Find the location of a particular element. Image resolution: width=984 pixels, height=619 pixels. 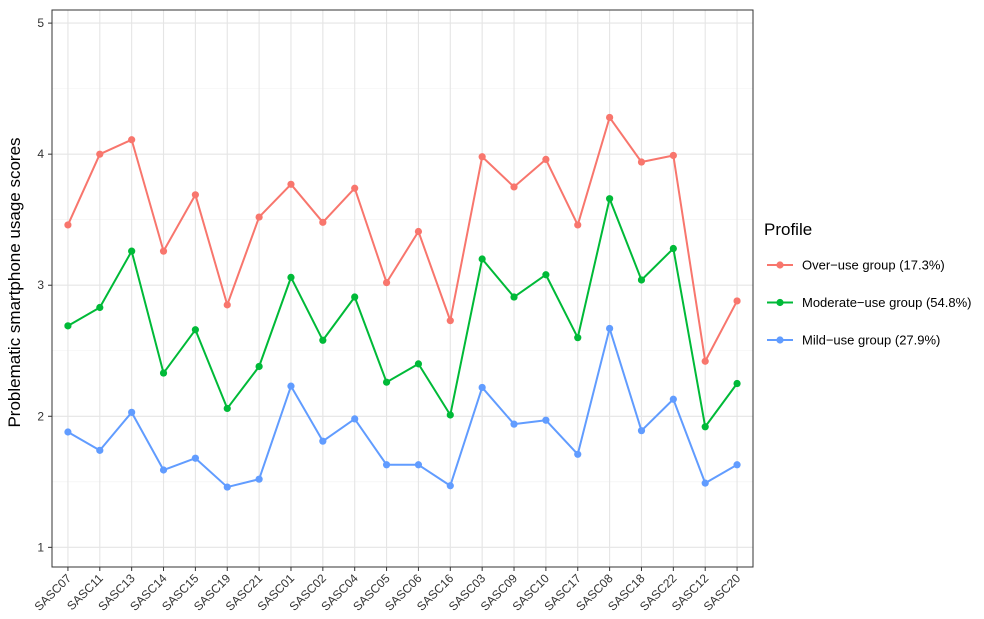

y-axis-title: Problematic smartphone usage scores is located at coordinates (14, 282).